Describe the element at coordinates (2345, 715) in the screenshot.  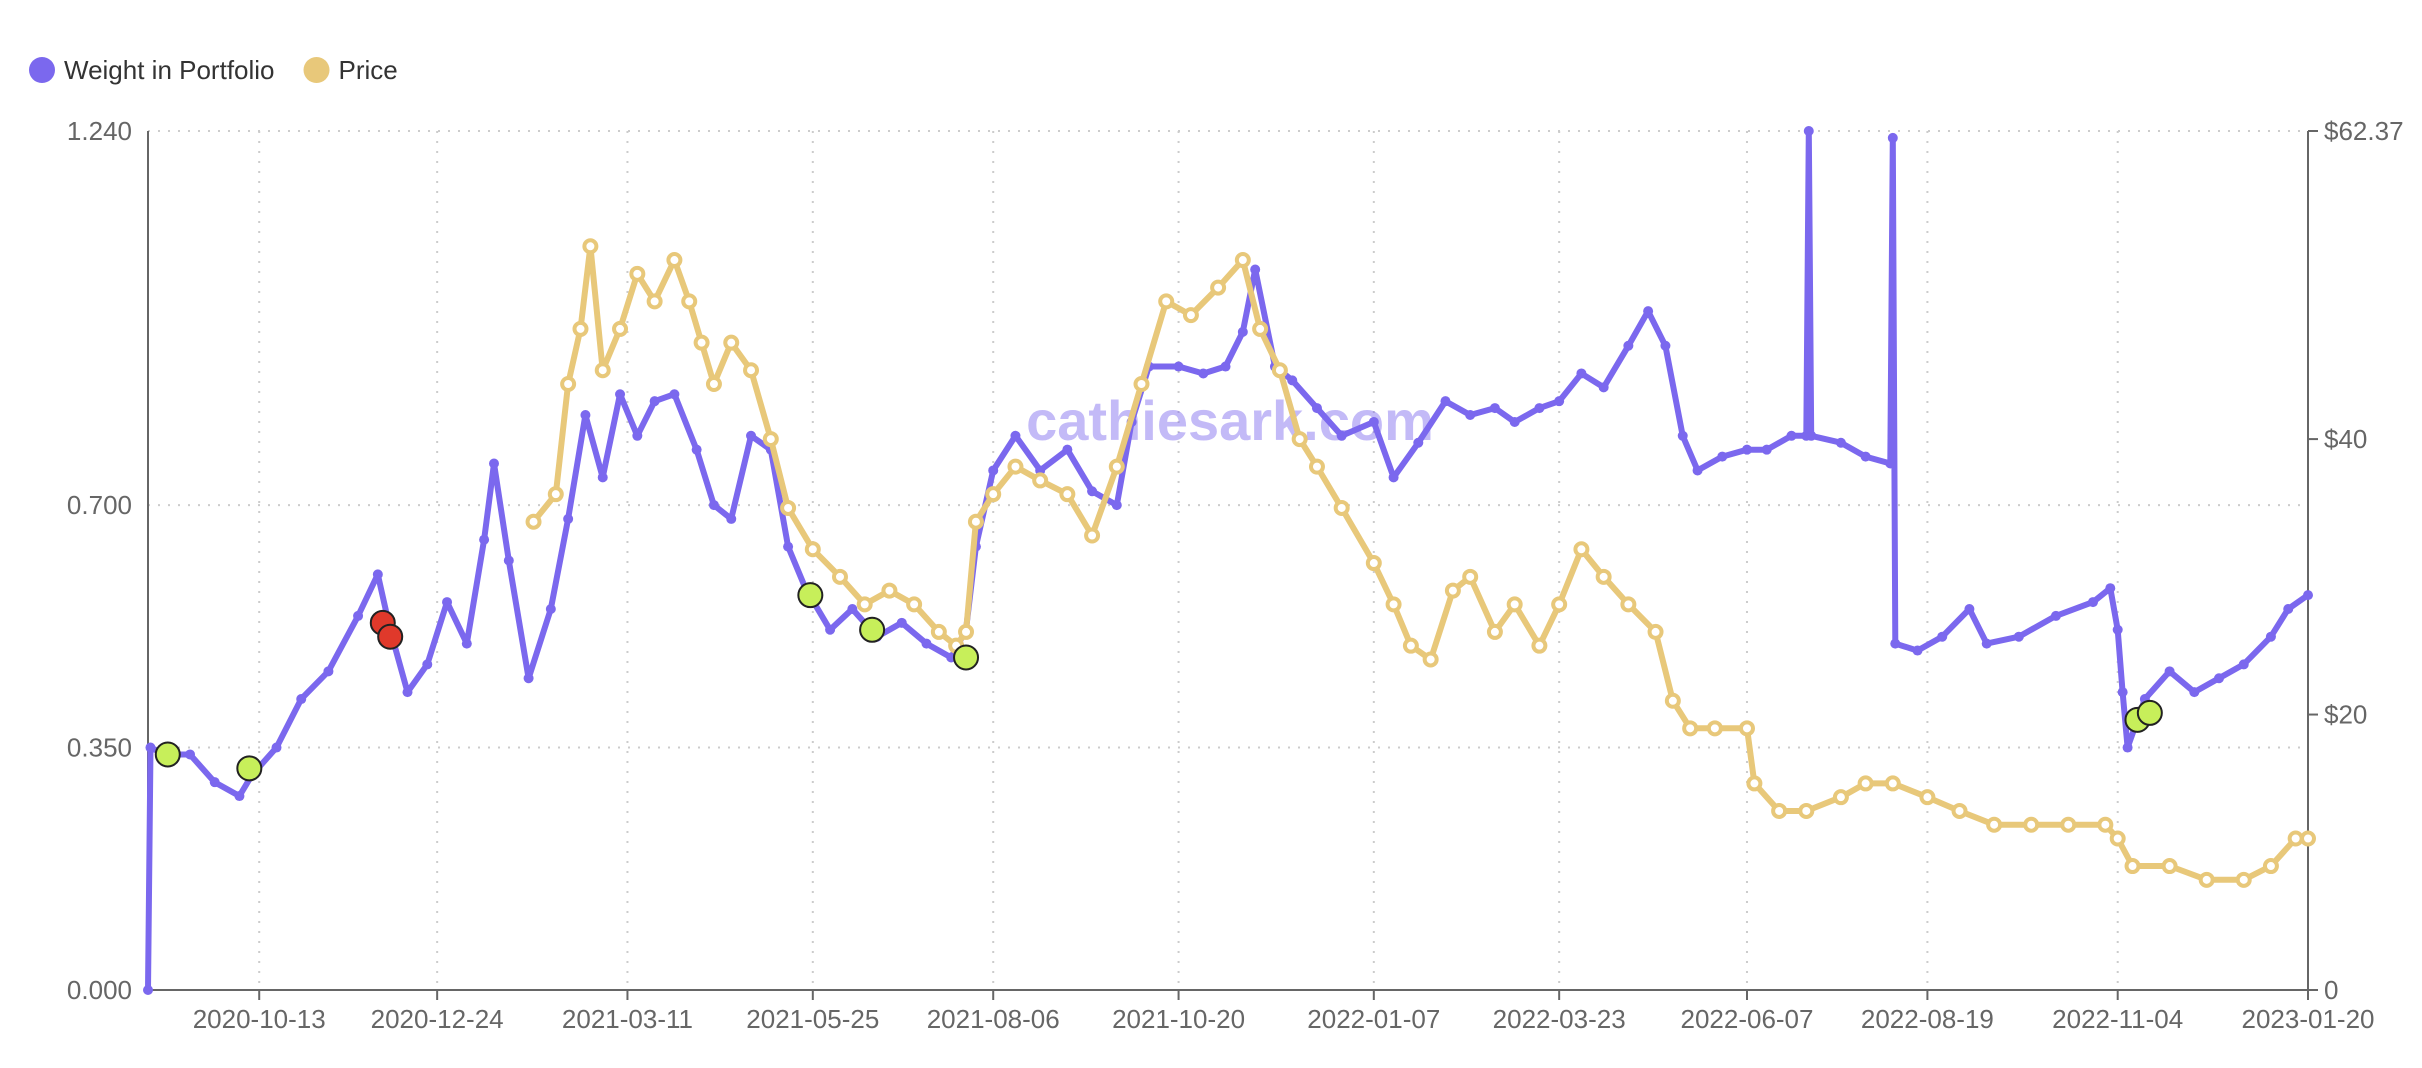
I see `y-right-tick-label: $20` at that location.